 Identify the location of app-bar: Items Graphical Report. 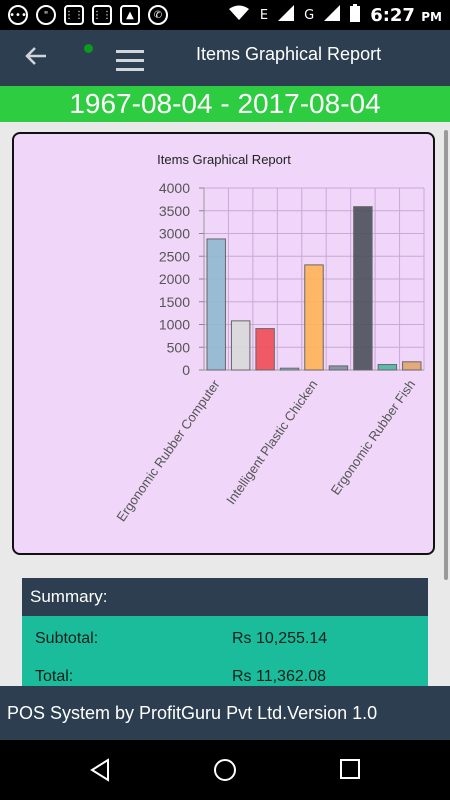
(225, 58).